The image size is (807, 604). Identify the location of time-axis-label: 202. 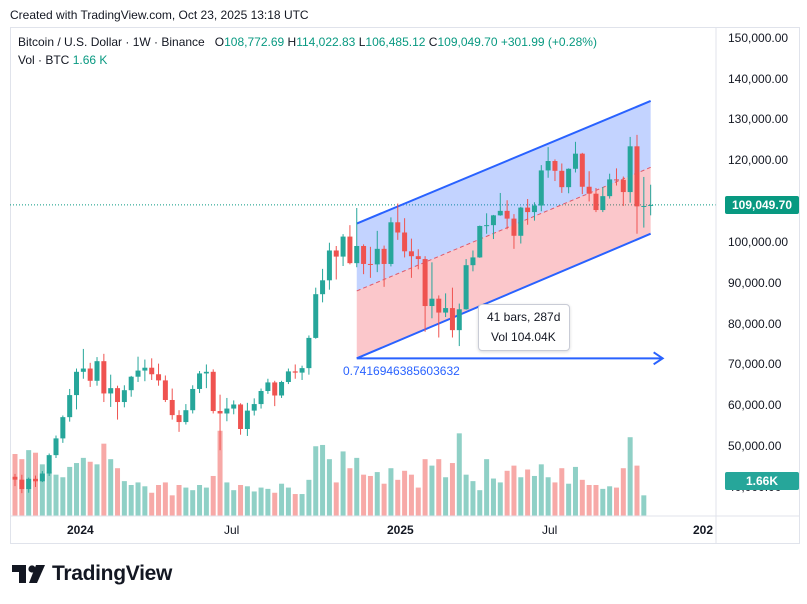
(703, 530).